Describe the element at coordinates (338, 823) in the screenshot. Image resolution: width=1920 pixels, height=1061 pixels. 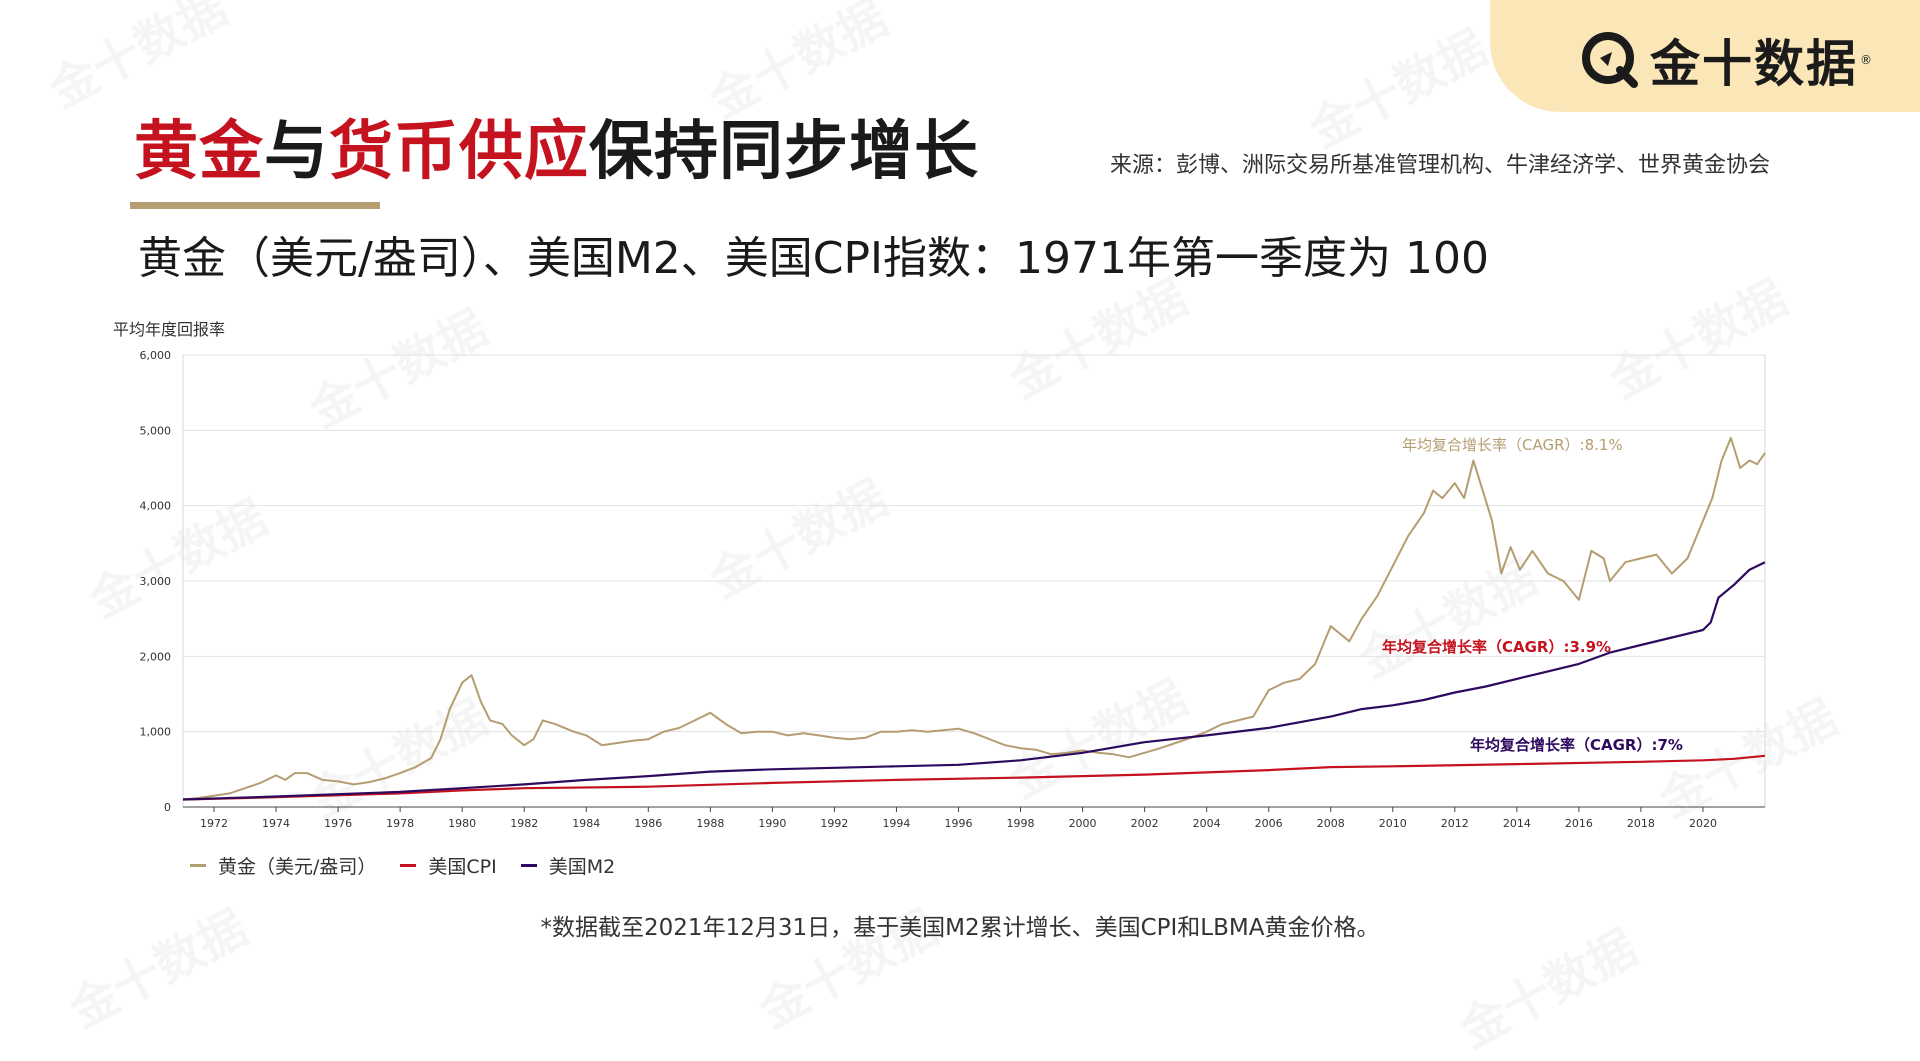
I see `x-tick-label: 1976` at that location.